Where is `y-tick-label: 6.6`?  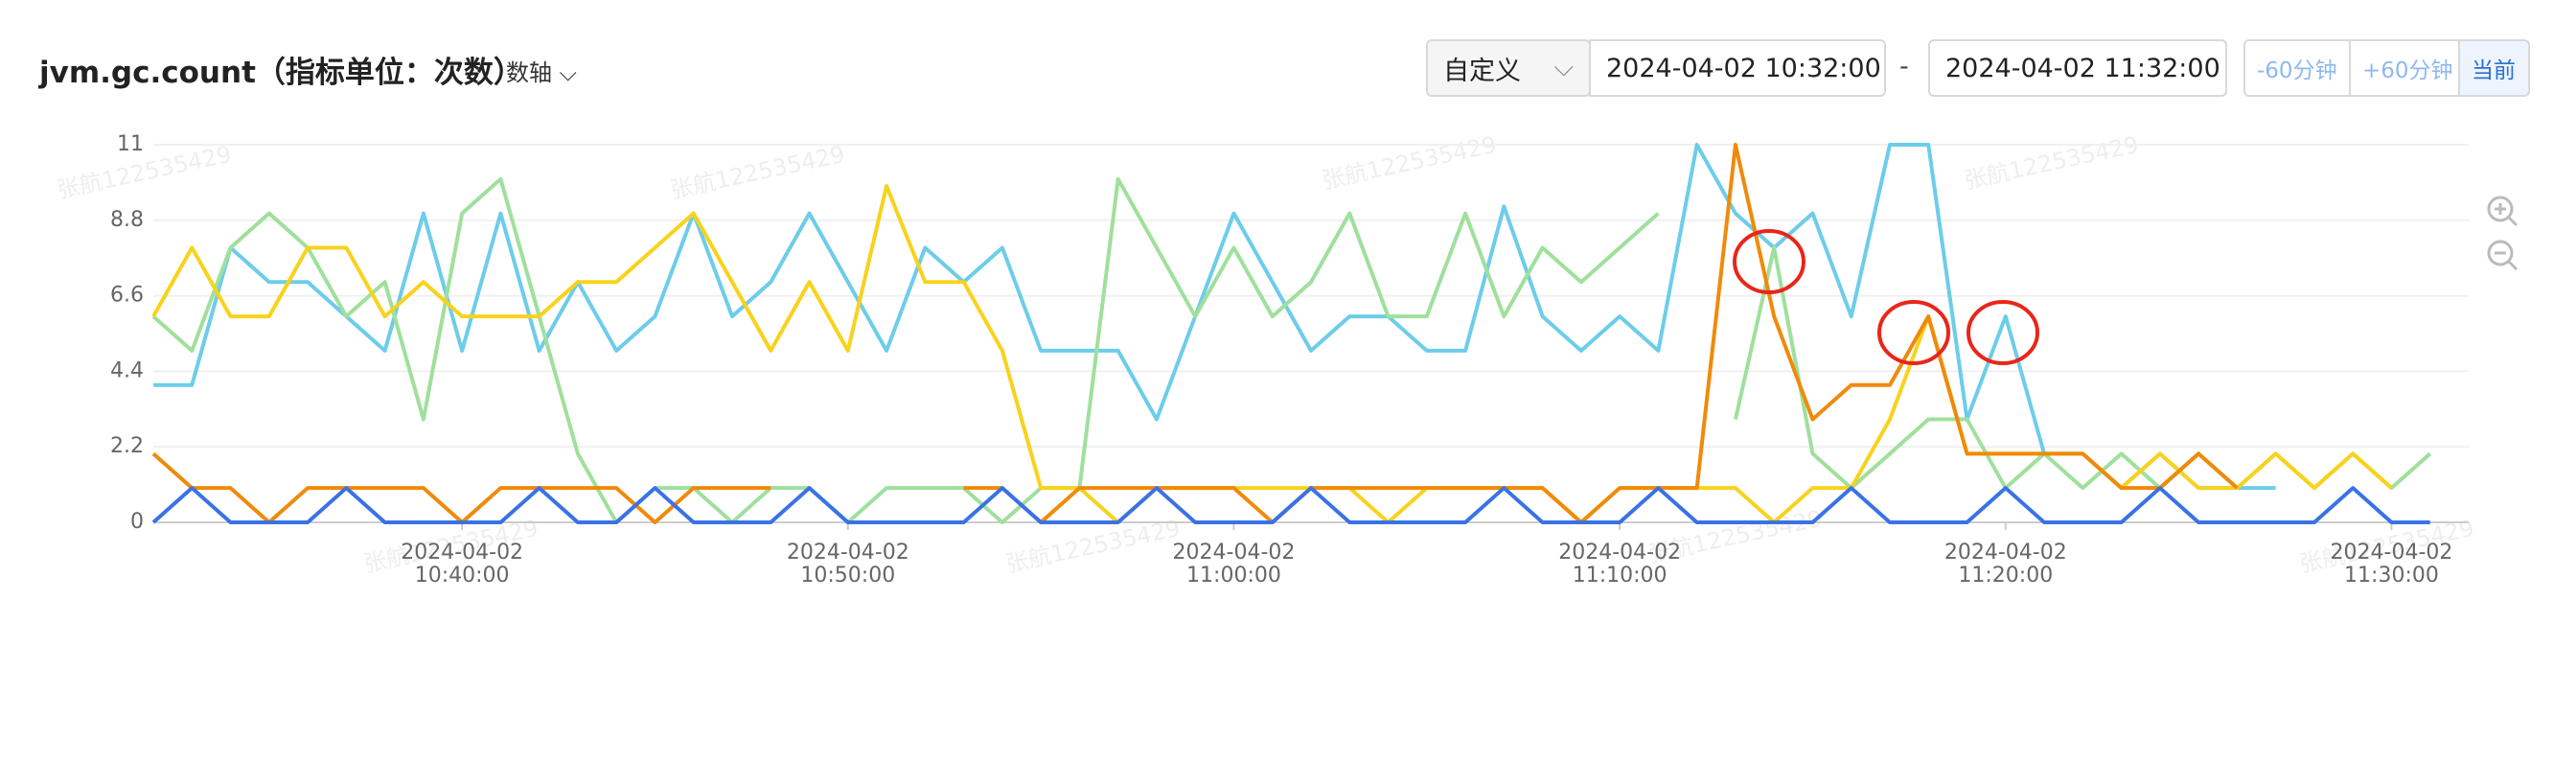 y-tick-label: 6.6 is located at coordinates (127, 296).